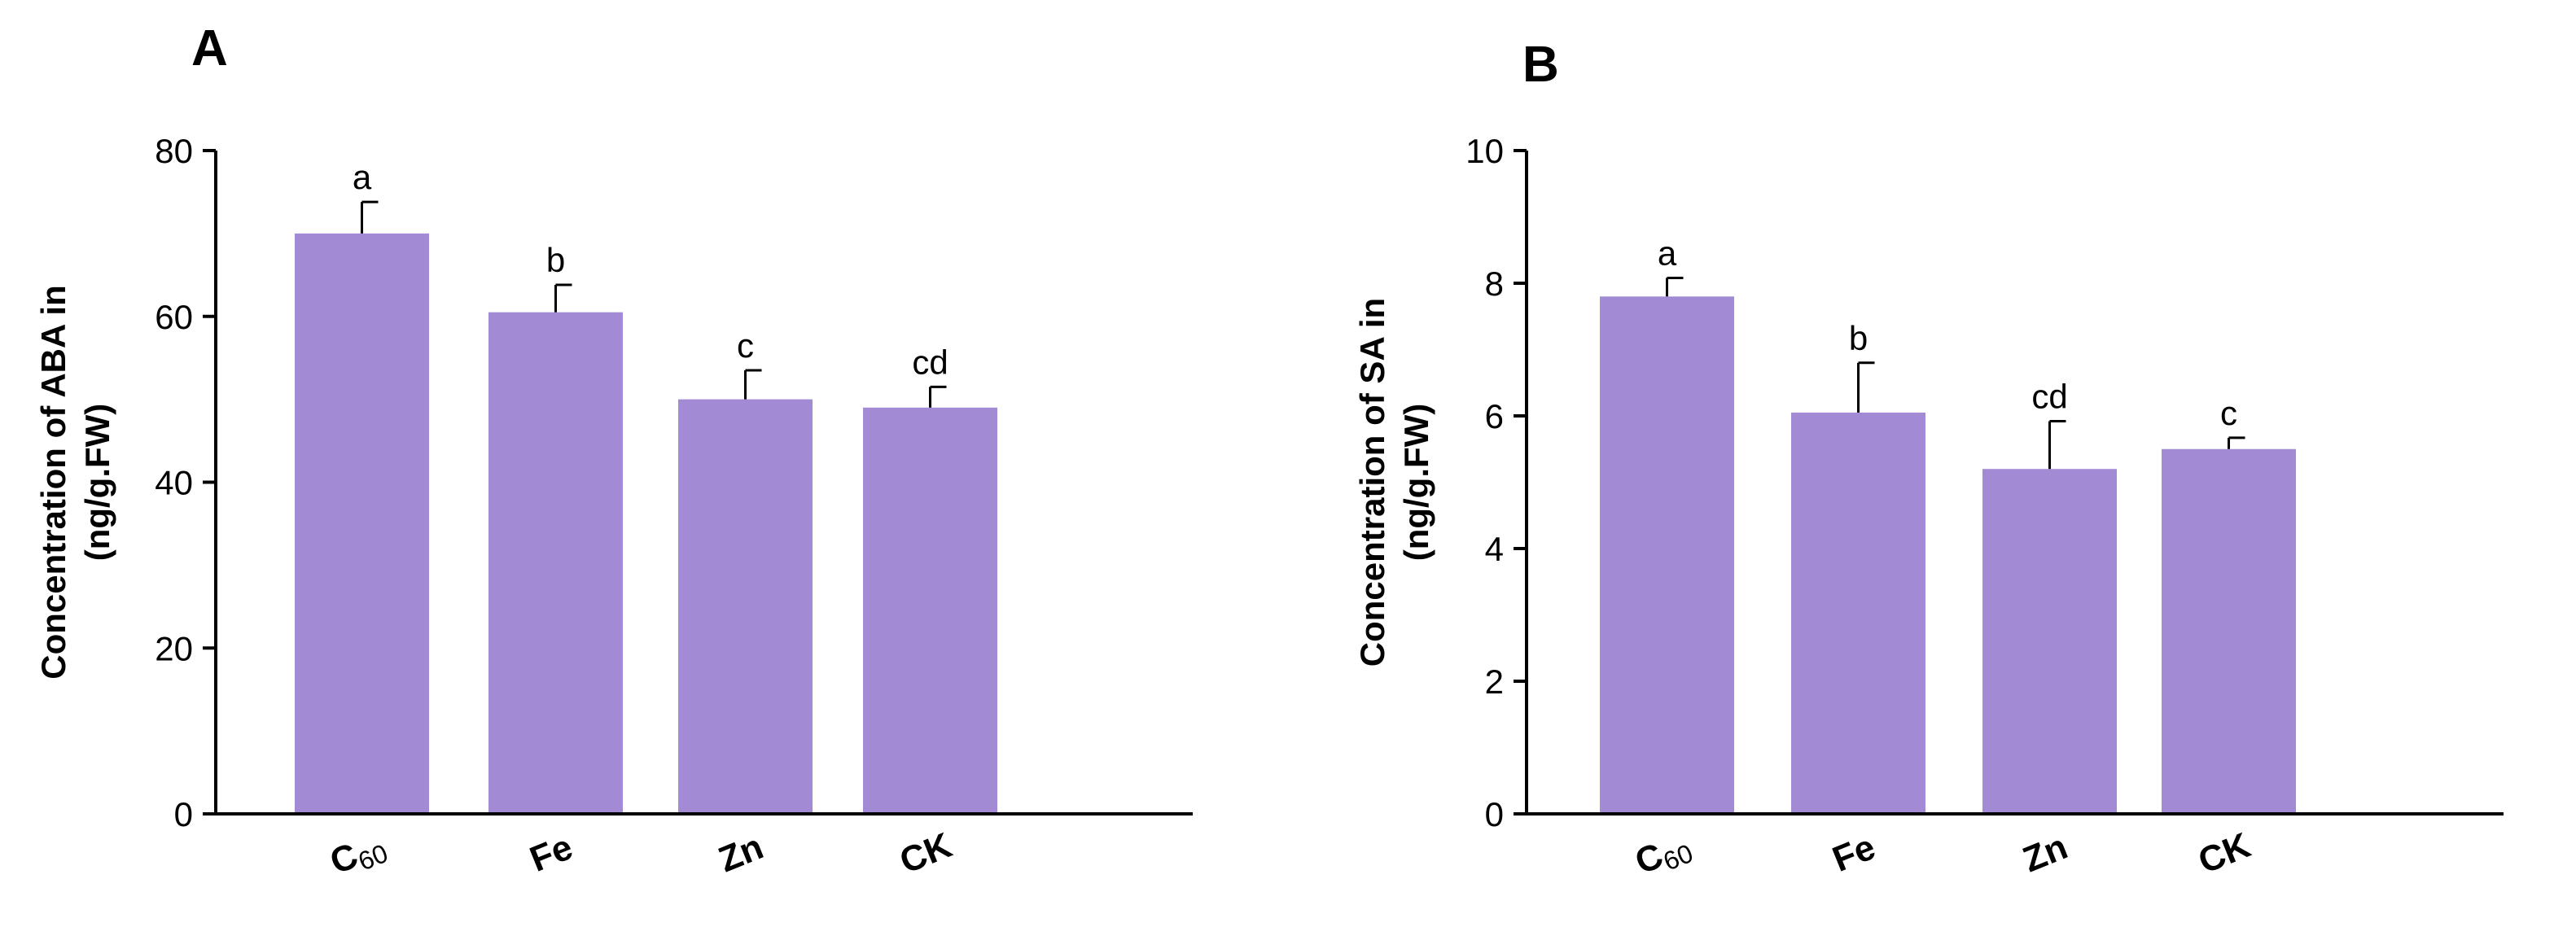 This screenshot has height=927, width=2576. Describe the element at coordinates (1494, 284) in the screenshot. I see `y-tick-label: 8` at that location.